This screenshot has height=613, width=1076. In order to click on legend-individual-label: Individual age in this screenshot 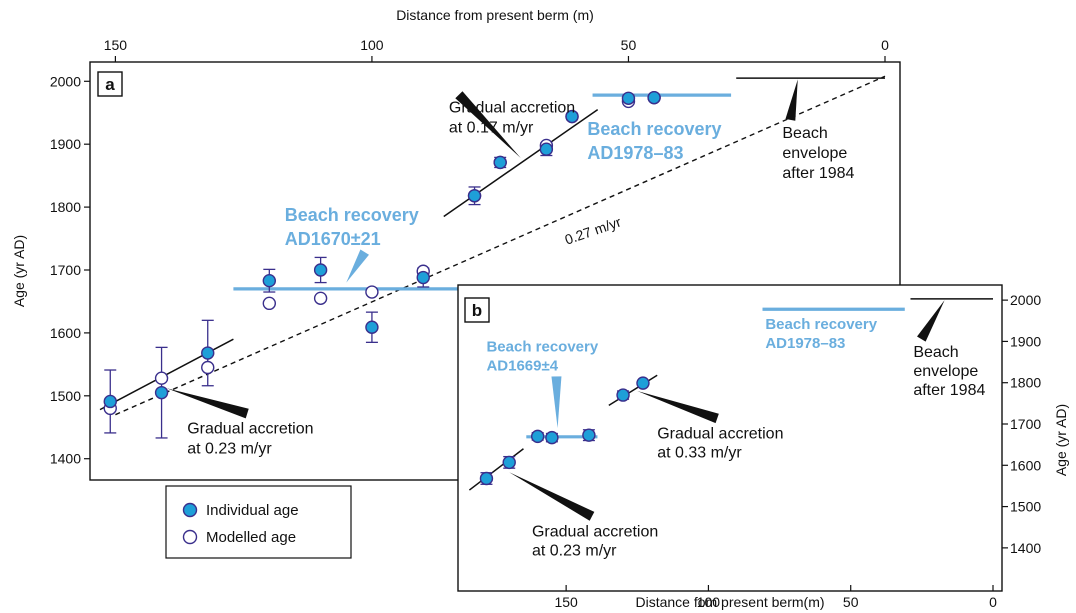, I will do `click(252, 510)`.